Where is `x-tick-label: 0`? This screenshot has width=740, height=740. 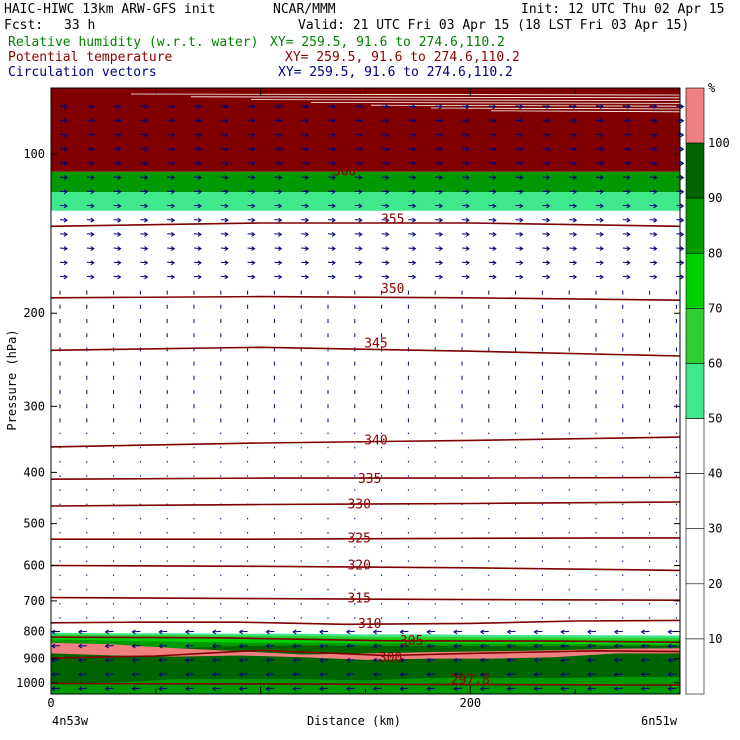 x-tick-label: 0 is located at coordinates (50, 703).